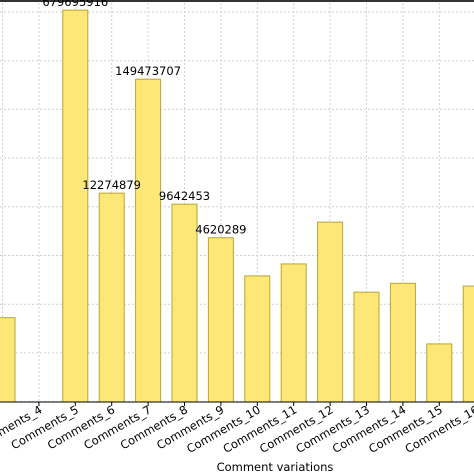  I want to click on data-label: 9642453, so click(184, 196).